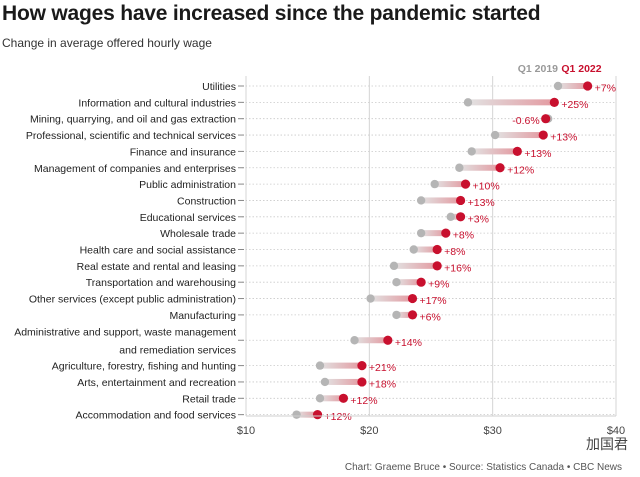 Image resolution: width=640 pixels, height=477 pixels. What do you see at coordinates (183, 152) in the screenshot?
I see `category-label: Finance and insurance` at bounding box center [183, 152].